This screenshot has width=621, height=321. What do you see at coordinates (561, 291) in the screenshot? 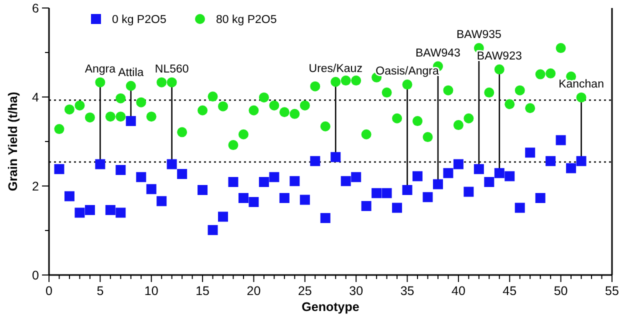
I see `x-tick-label: 50` at bounding box center [561, 291].